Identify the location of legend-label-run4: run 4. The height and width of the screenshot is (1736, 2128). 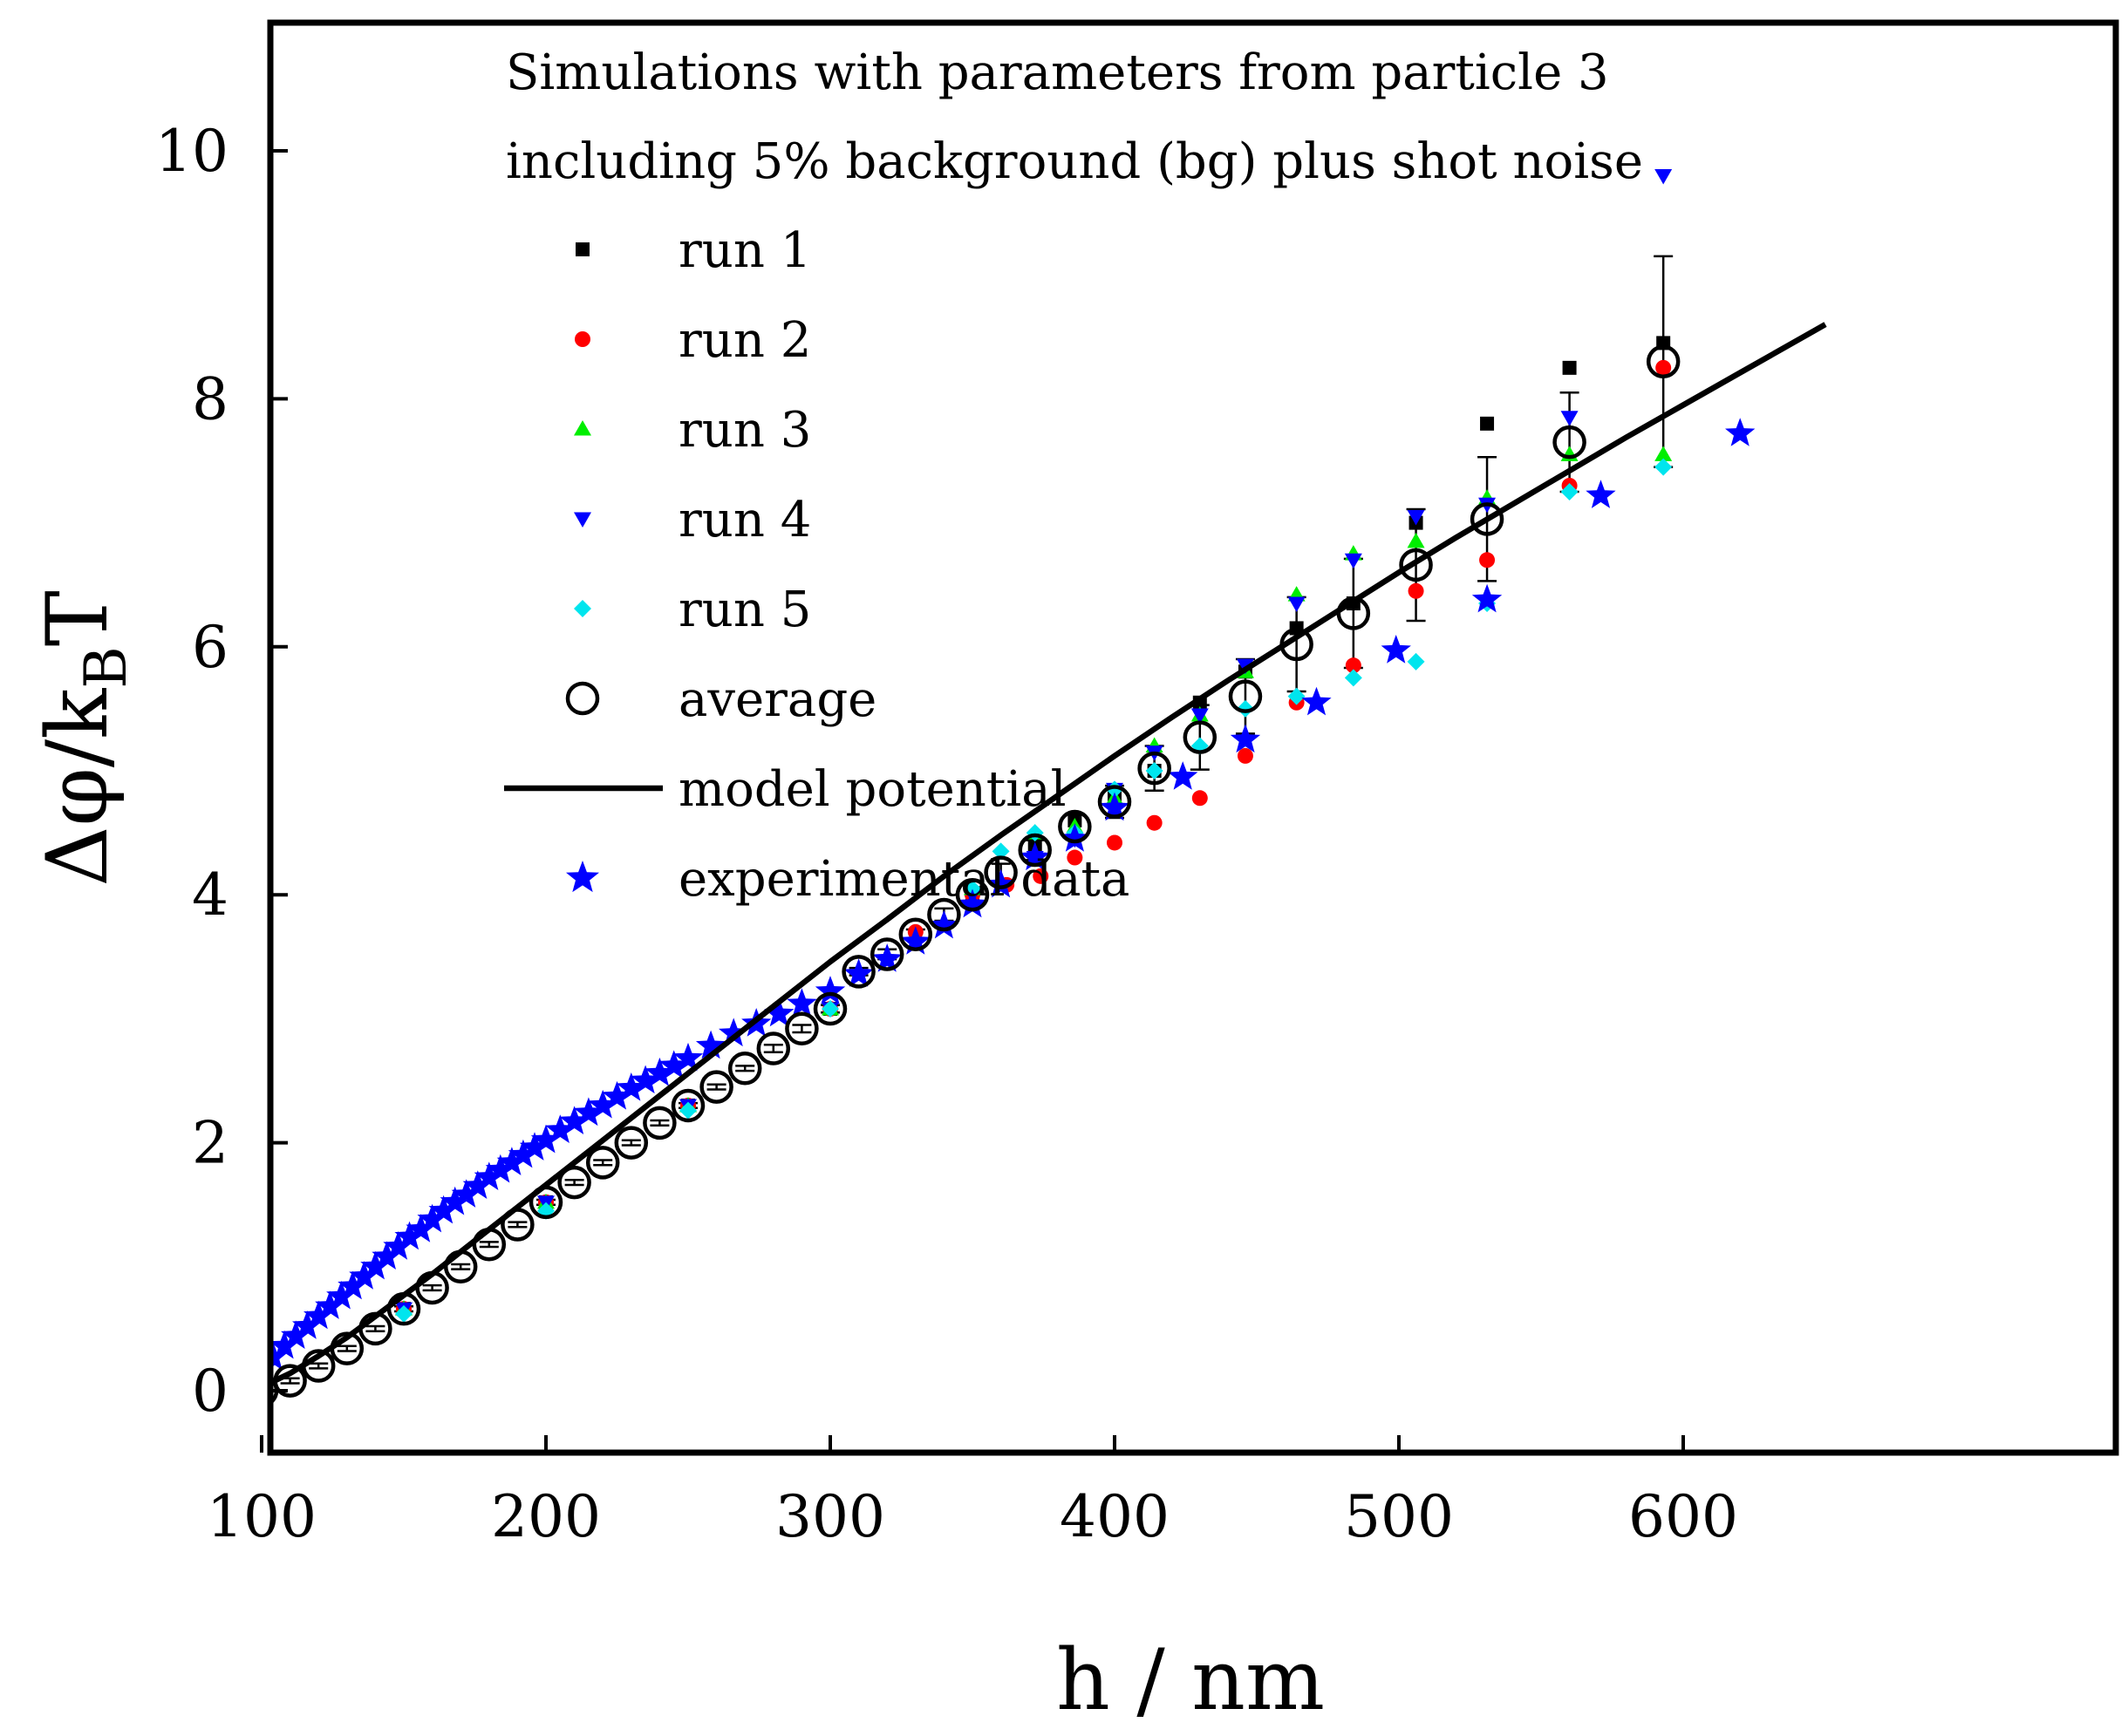
(745, 520).